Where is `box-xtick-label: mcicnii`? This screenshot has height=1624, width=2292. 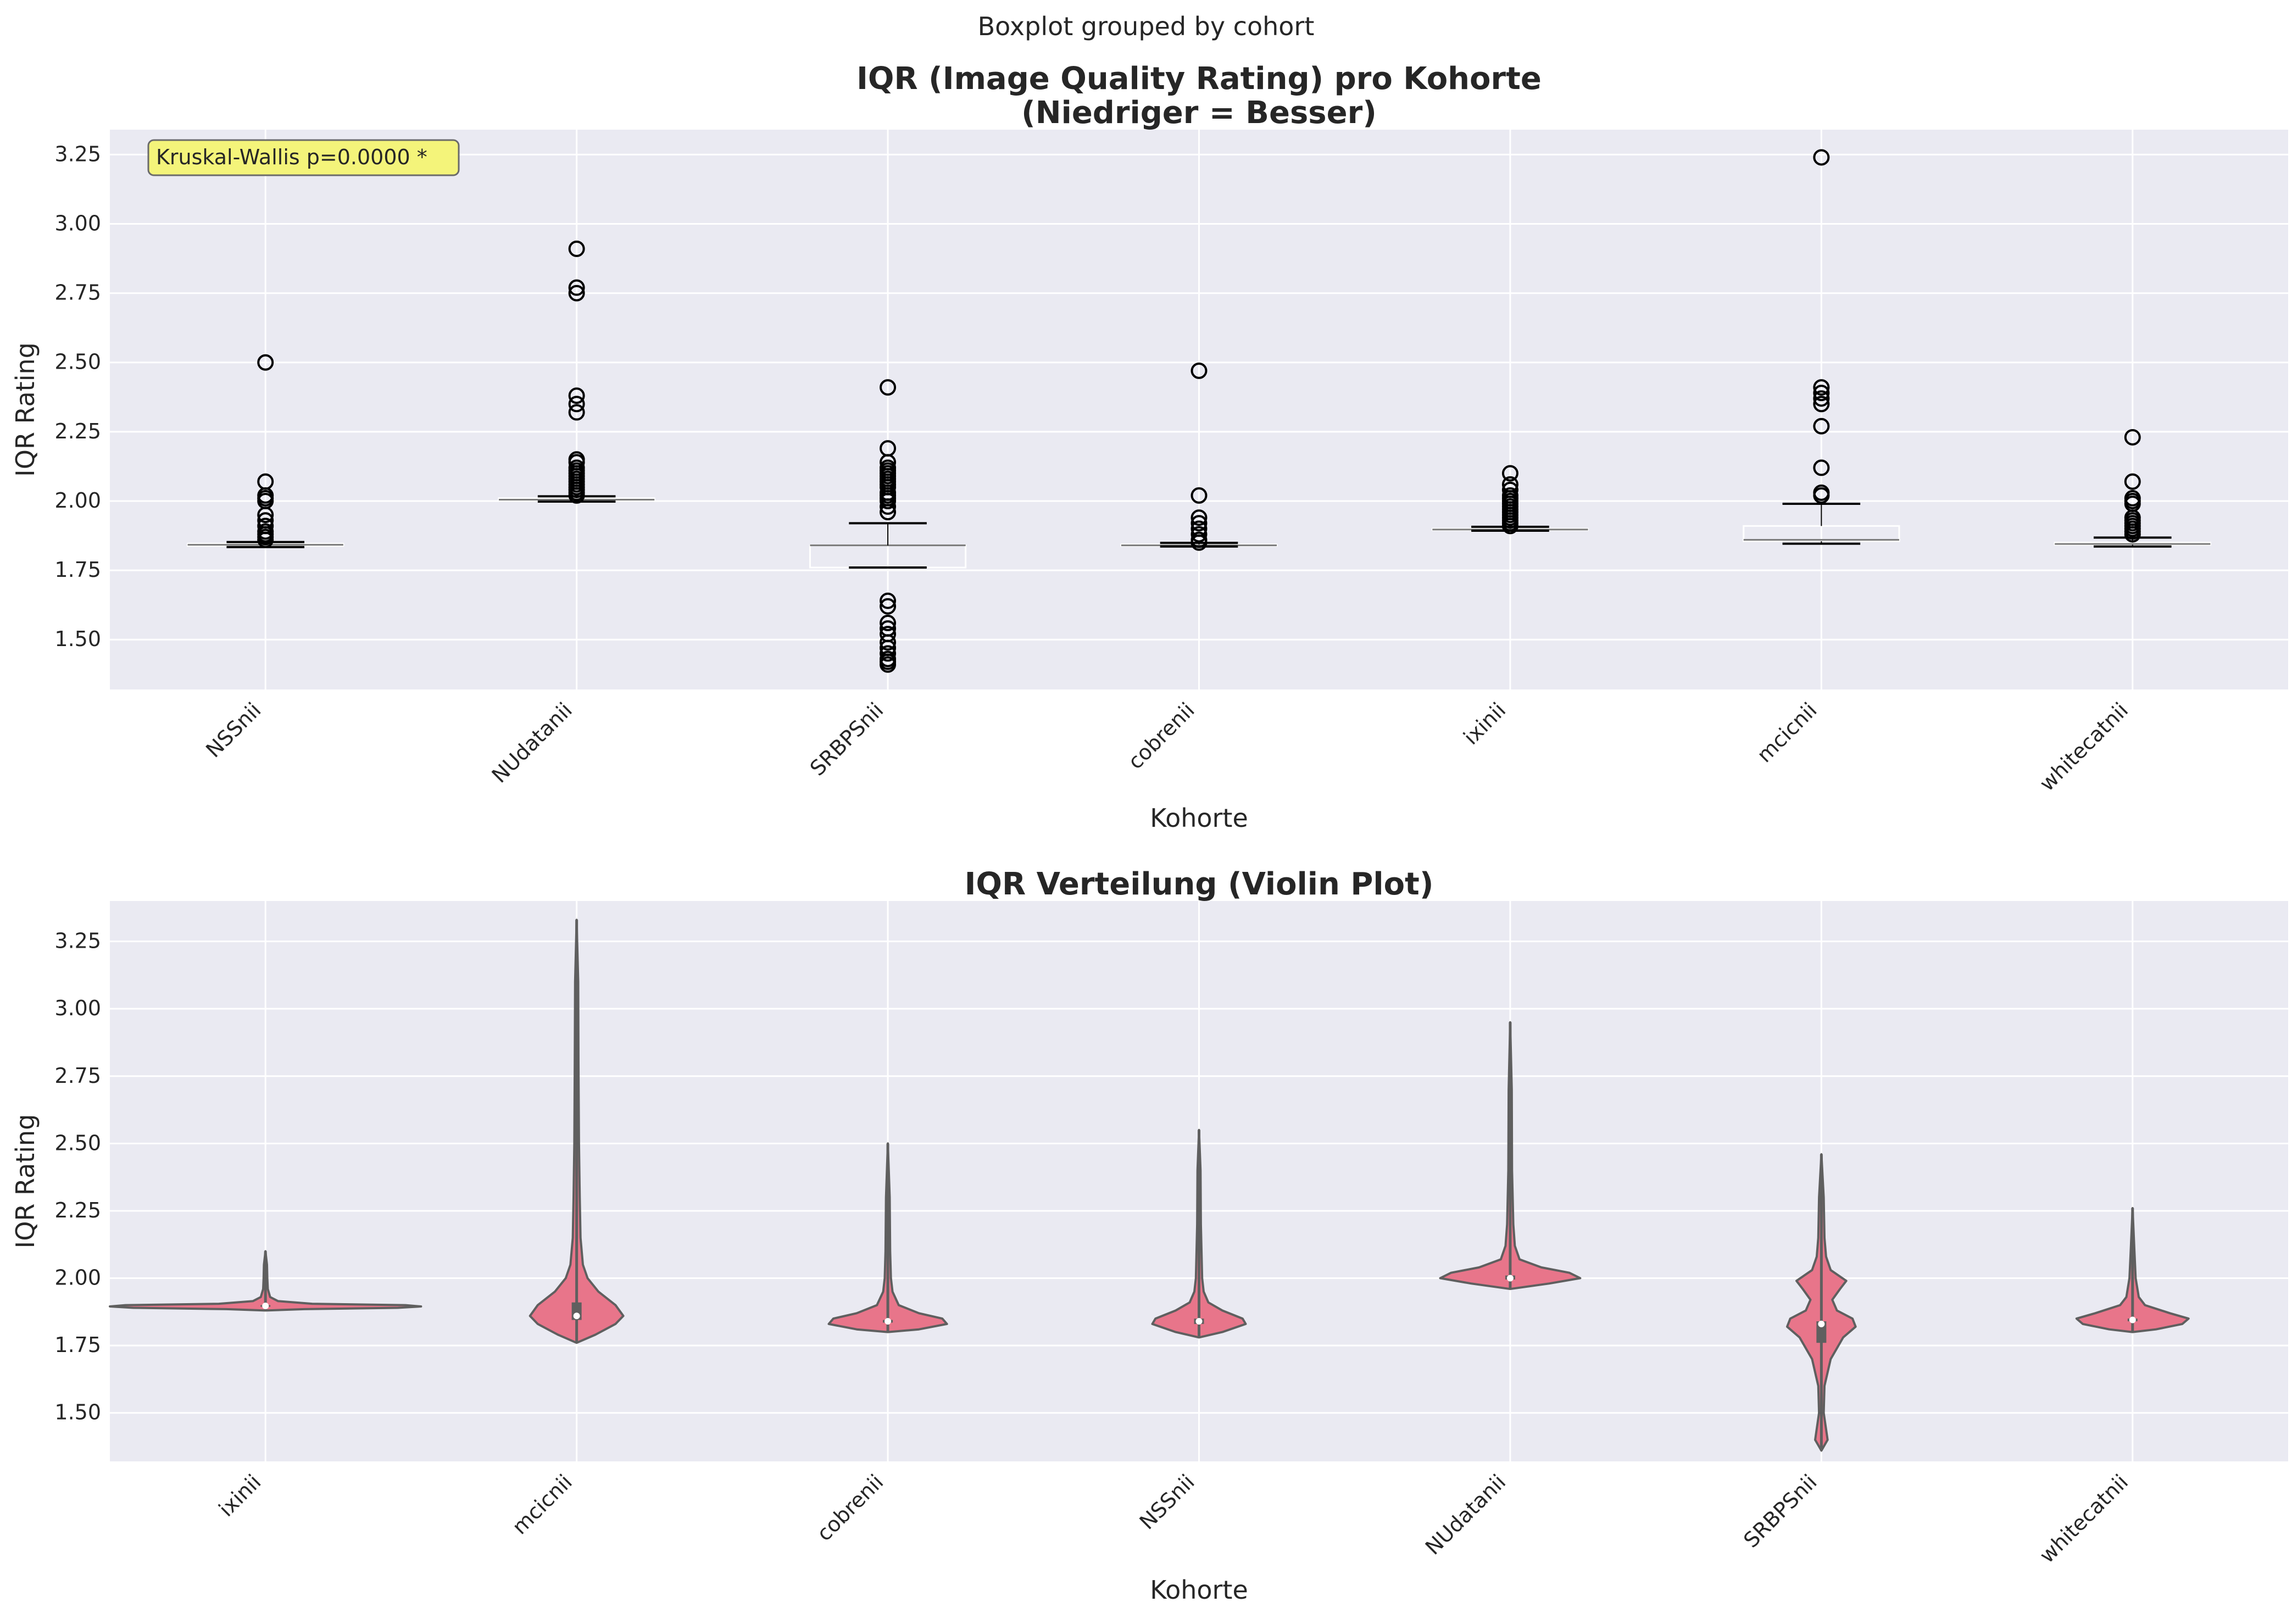
box-xtick-label: mcicnii is located at coordinates (1786, 732).